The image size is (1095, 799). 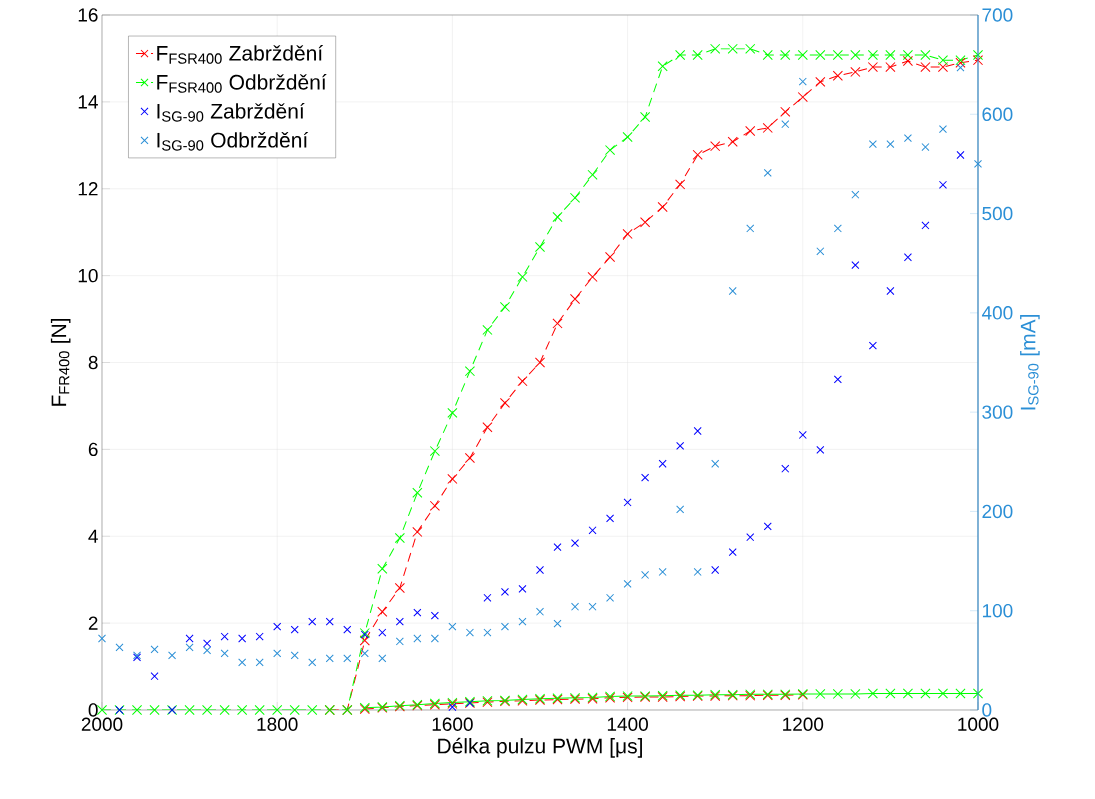 I want to click on y-tick-label: 4, so click(x=93, y=536).